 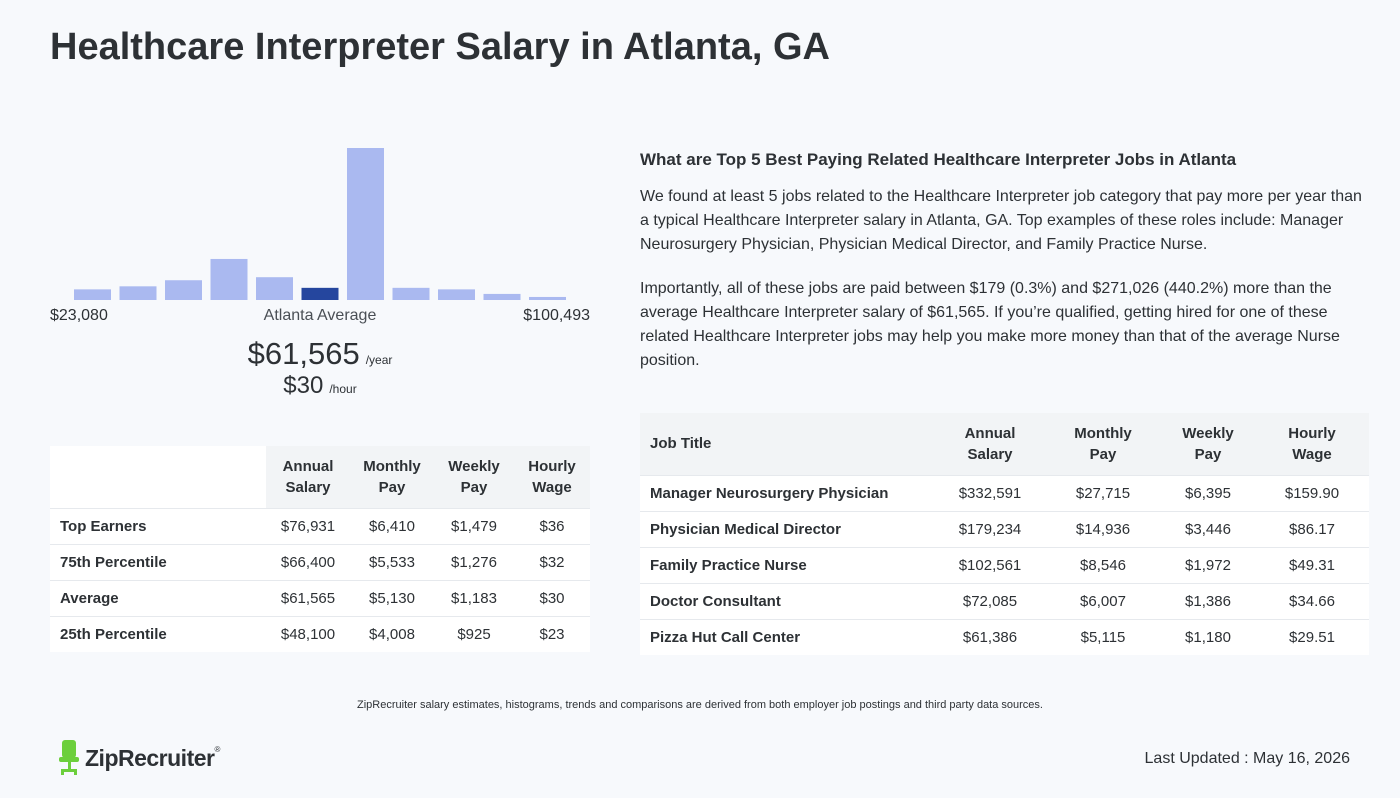 I want to click on weekly-pay-cell: $1,972, so click(x=1208, y=564).